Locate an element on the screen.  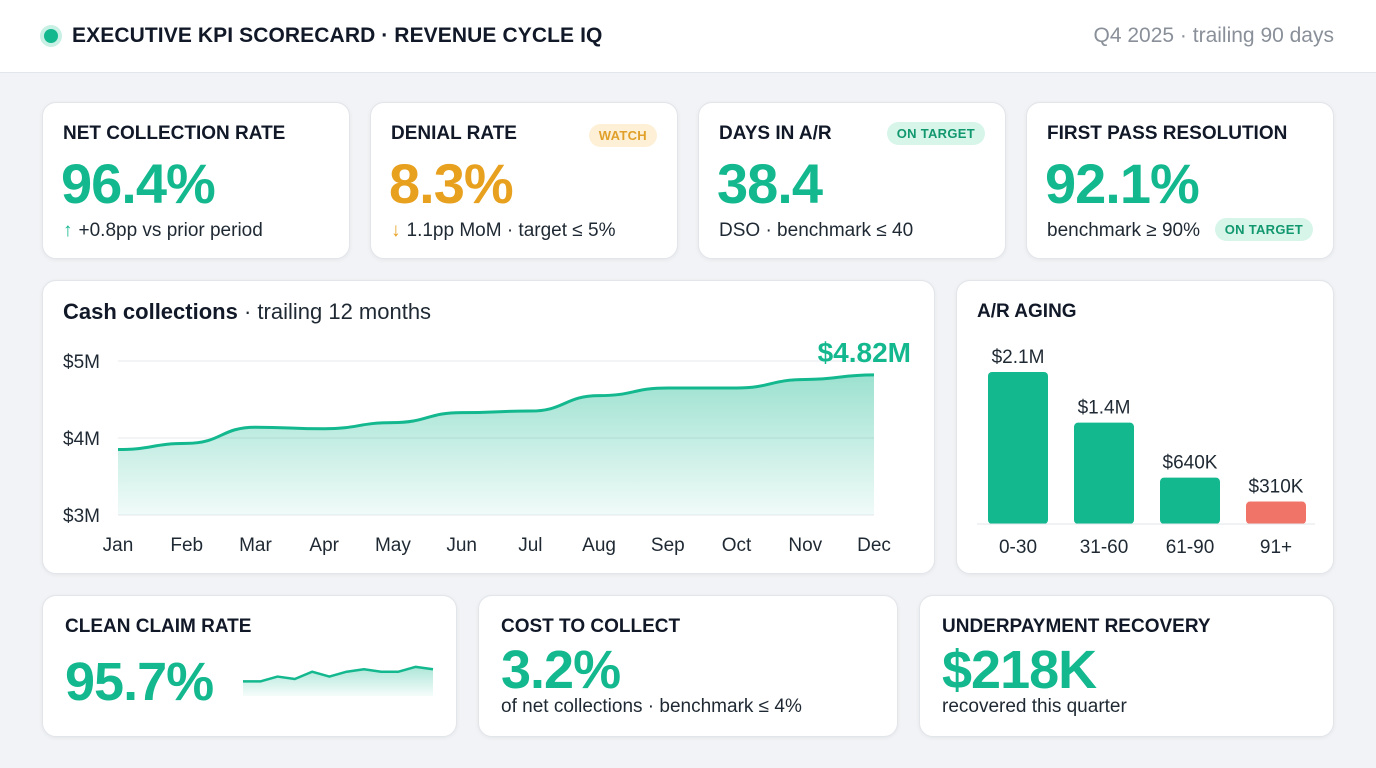
kpi-value: 3.2% is located at coordinates (561, 670).